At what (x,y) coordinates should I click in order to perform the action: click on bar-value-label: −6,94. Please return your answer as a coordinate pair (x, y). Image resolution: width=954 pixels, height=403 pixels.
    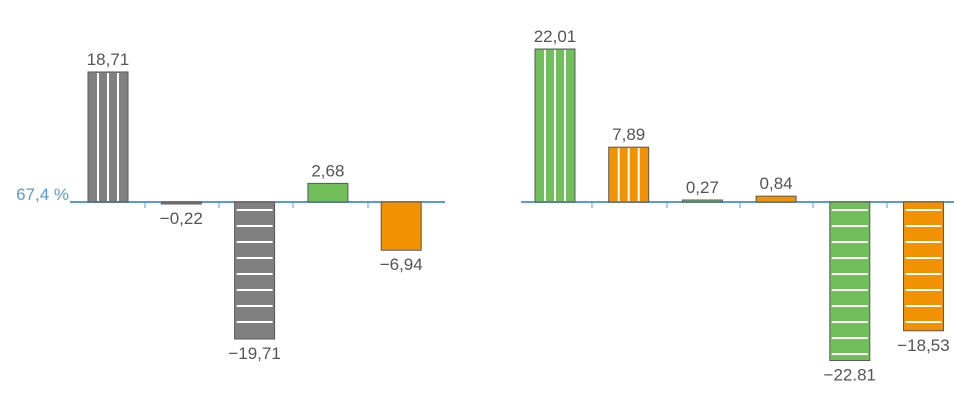
    Looking at the image, I should click on (401, 264).